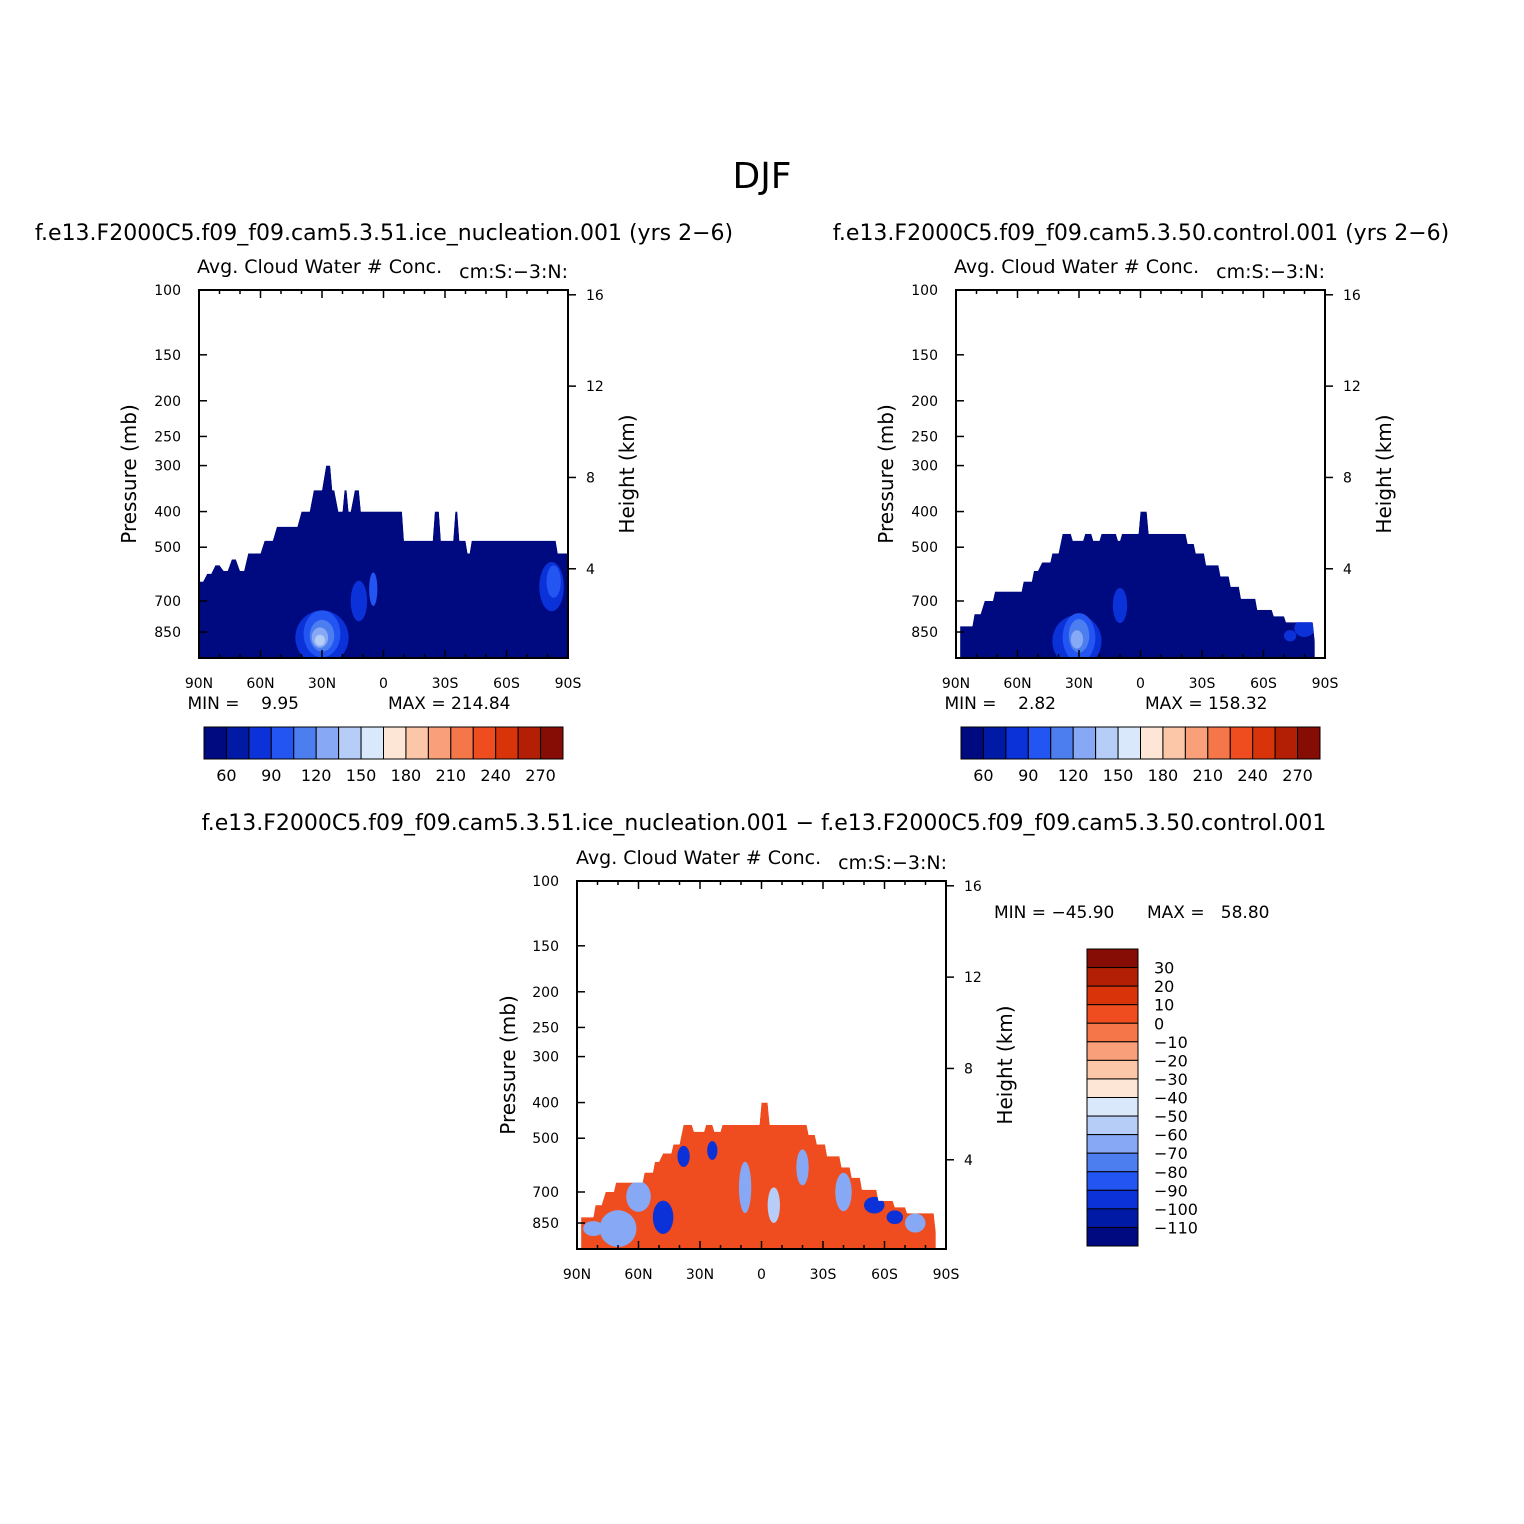  What do you see at coordinates (1164, 986) in the screenshot?
I see `colorbar-label: 20` at bounding box center [1164, 986].